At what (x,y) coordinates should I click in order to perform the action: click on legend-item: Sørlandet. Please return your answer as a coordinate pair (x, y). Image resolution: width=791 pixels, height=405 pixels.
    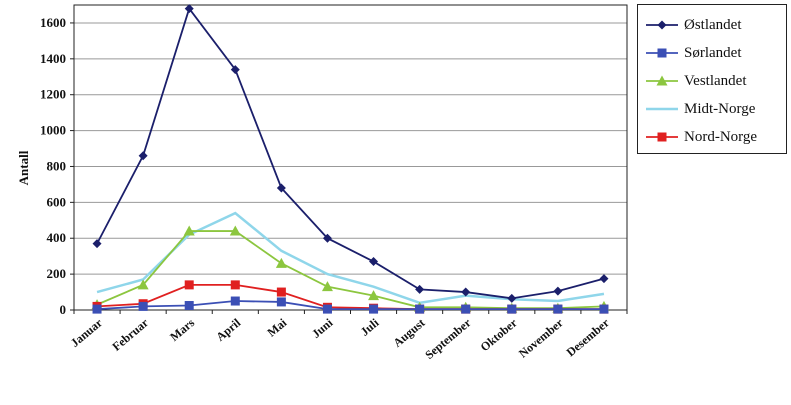
    Looking at the image, I should click on (693, 53).